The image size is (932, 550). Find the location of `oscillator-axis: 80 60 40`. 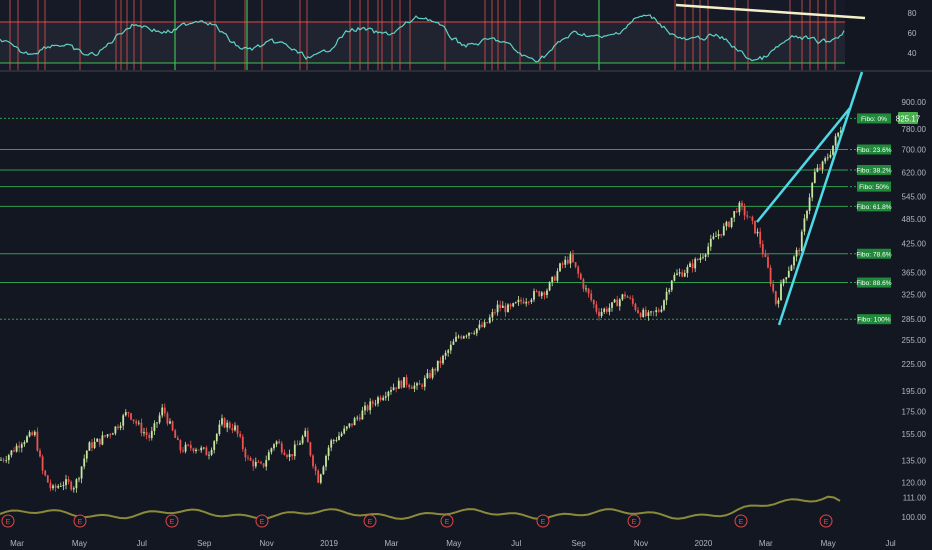

oscillator-axis: 80 60 40 is located at coordinates (912, 33).